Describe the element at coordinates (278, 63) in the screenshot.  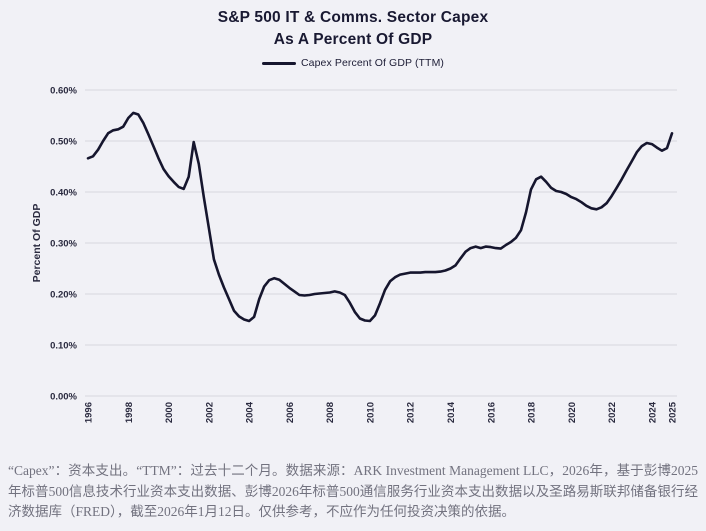
I see `legend-line-swatch` at that location.